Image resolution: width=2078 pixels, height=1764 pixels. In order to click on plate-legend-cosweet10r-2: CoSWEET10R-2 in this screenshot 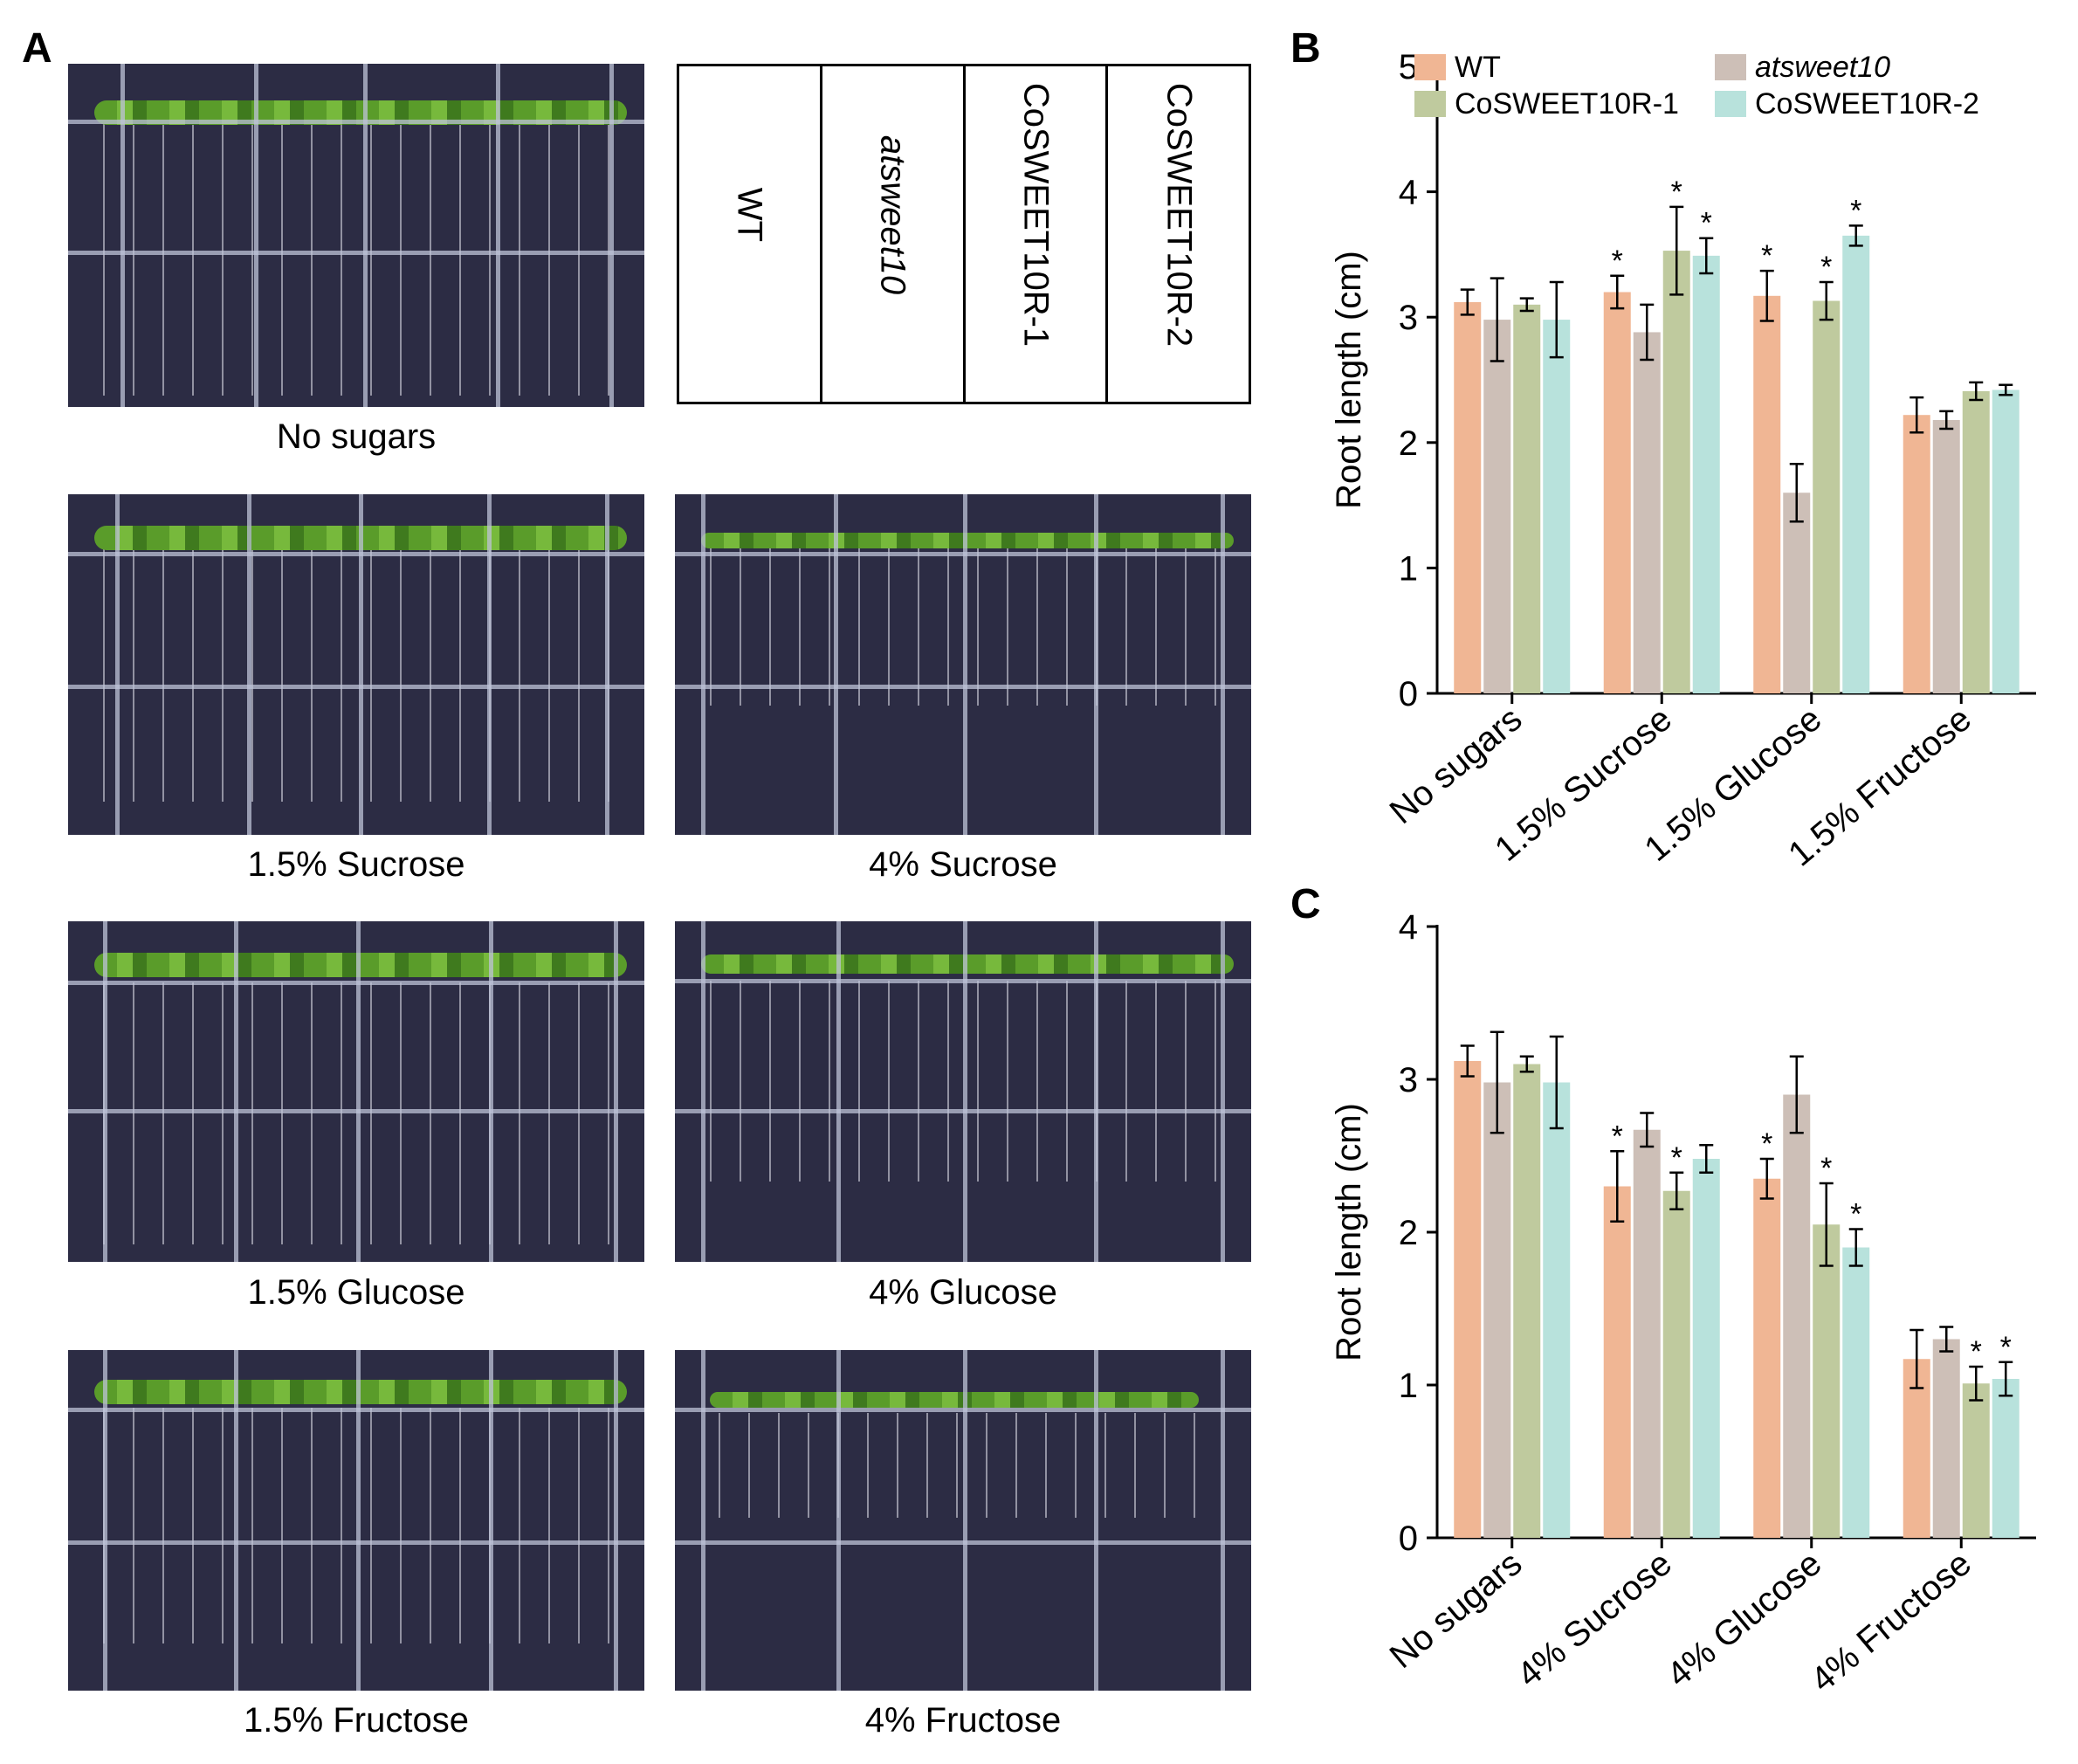, I will do `click(1179, 215)`.